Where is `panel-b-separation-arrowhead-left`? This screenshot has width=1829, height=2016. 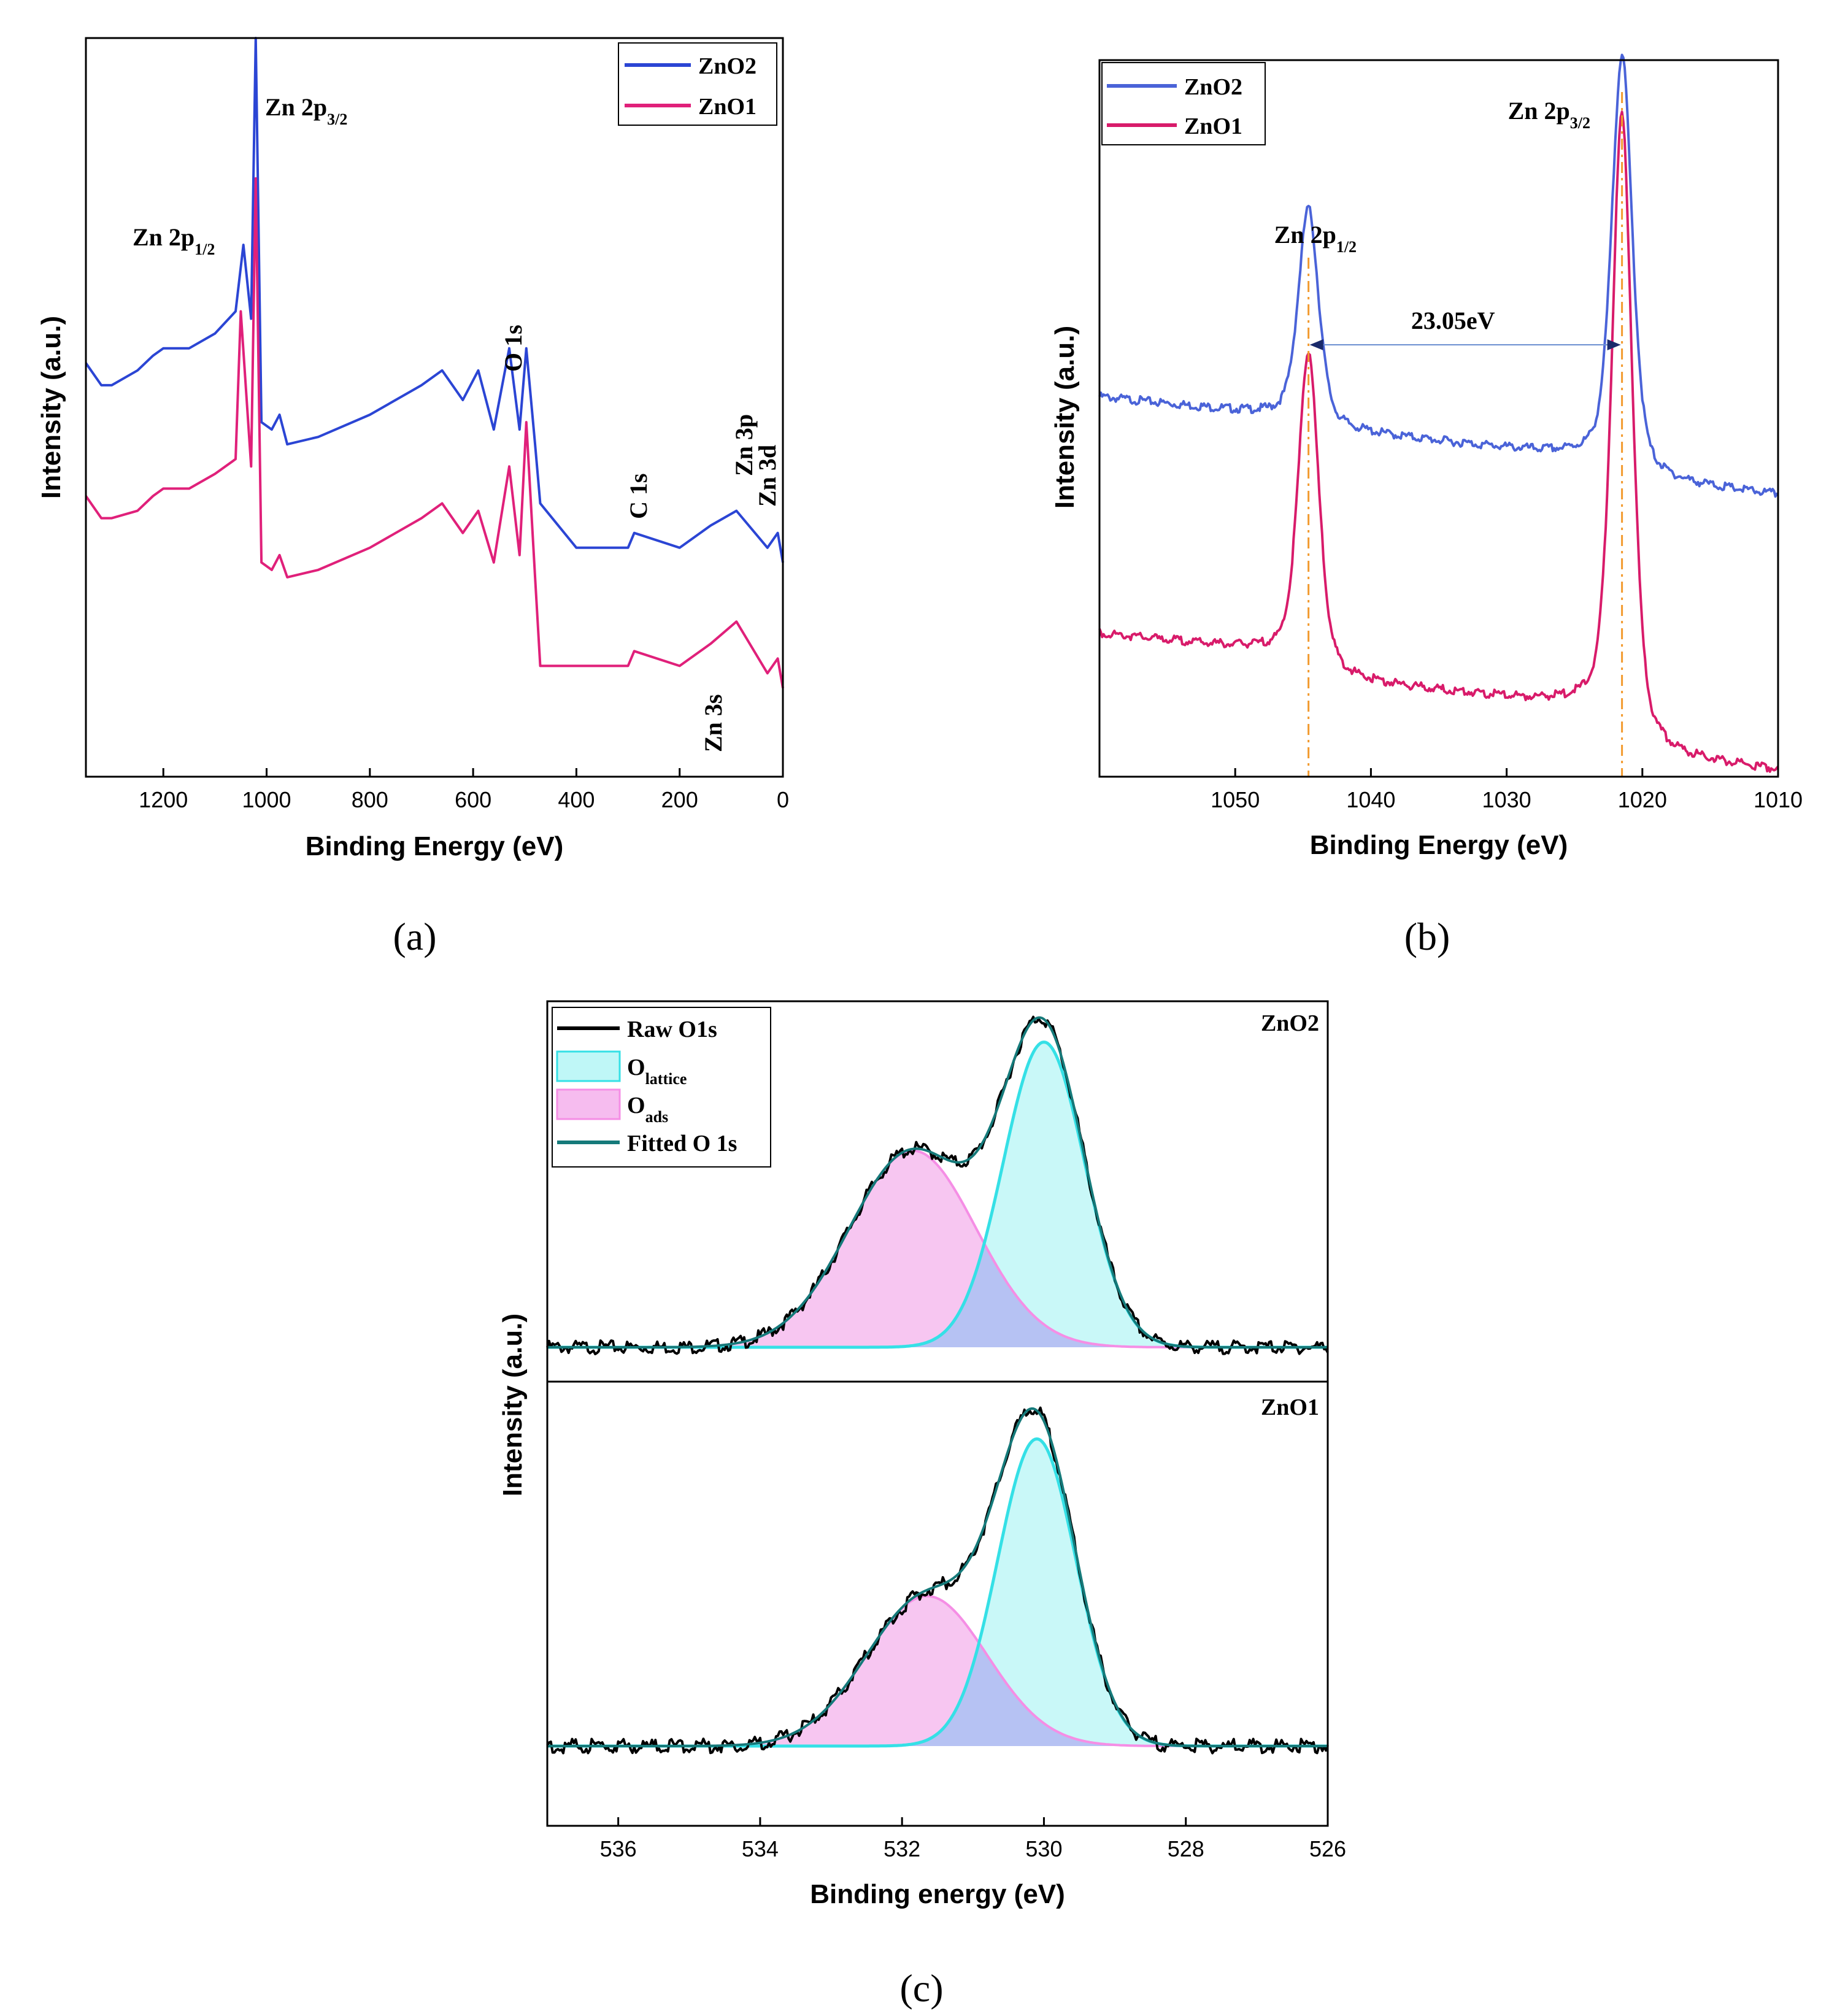
panel-b-separation-arrowhead-left is located at coordinates (1316, 345).